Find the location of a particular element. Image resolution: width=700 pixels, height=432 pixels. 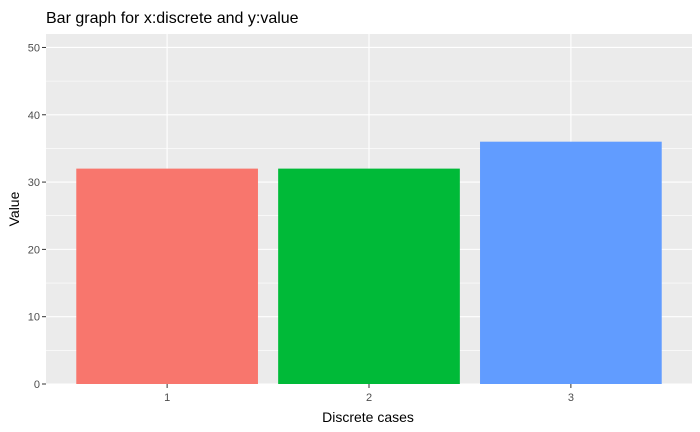

x-axis-ticks: 1 2 3 is located at coordinates (369, 394).